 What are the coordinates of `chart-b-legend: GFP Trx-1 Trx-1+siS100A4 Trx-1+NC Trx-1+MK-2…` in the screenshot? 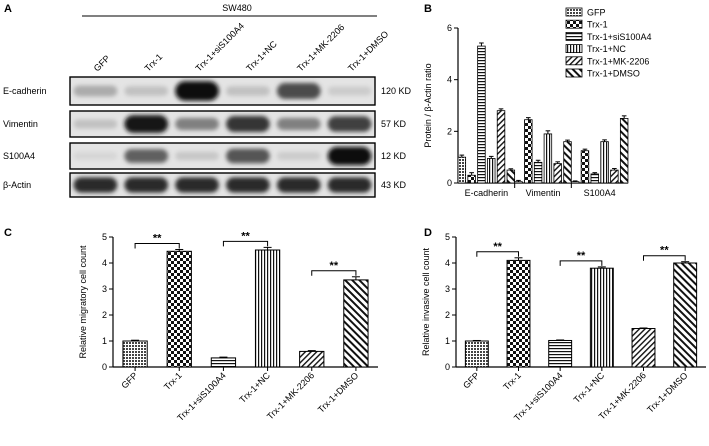 It's located at (608, 43).